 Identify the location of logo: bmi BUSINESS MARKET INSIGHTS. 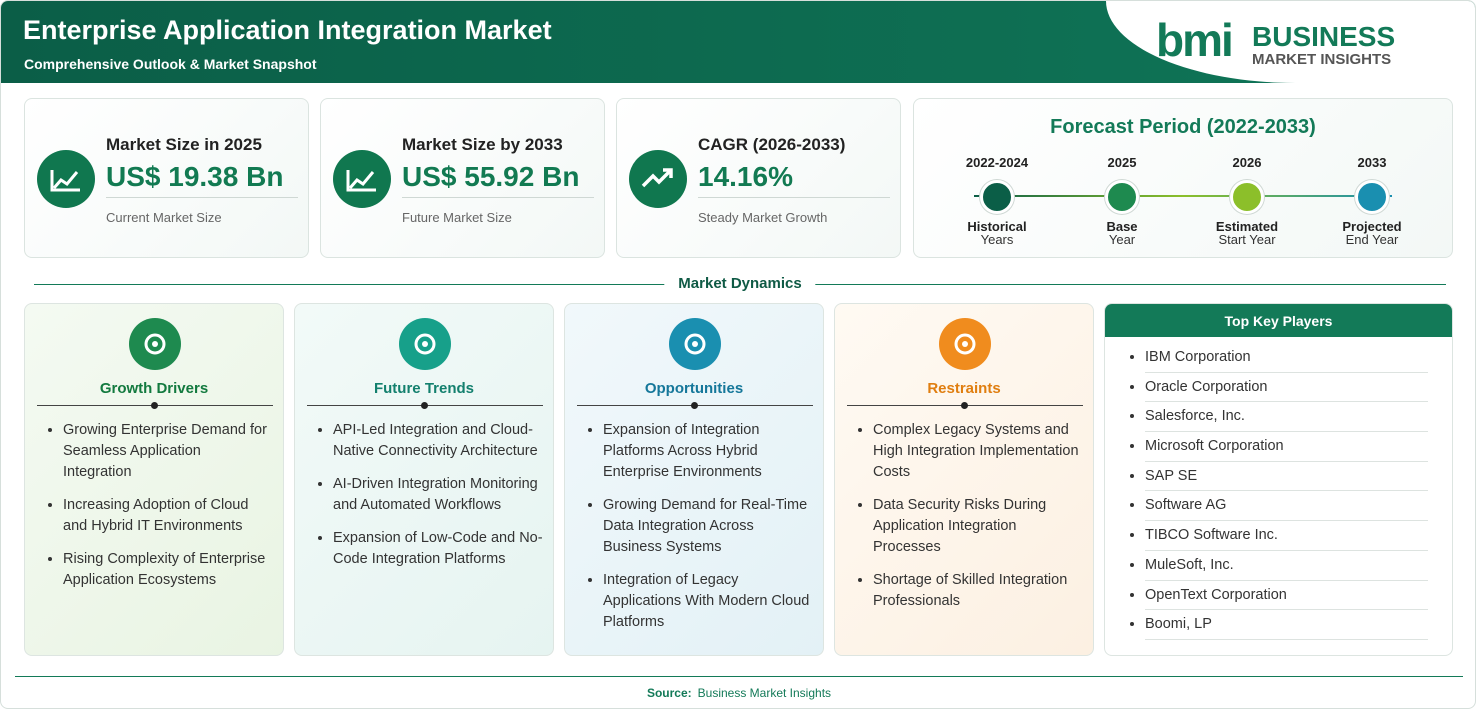
(1290, 42).